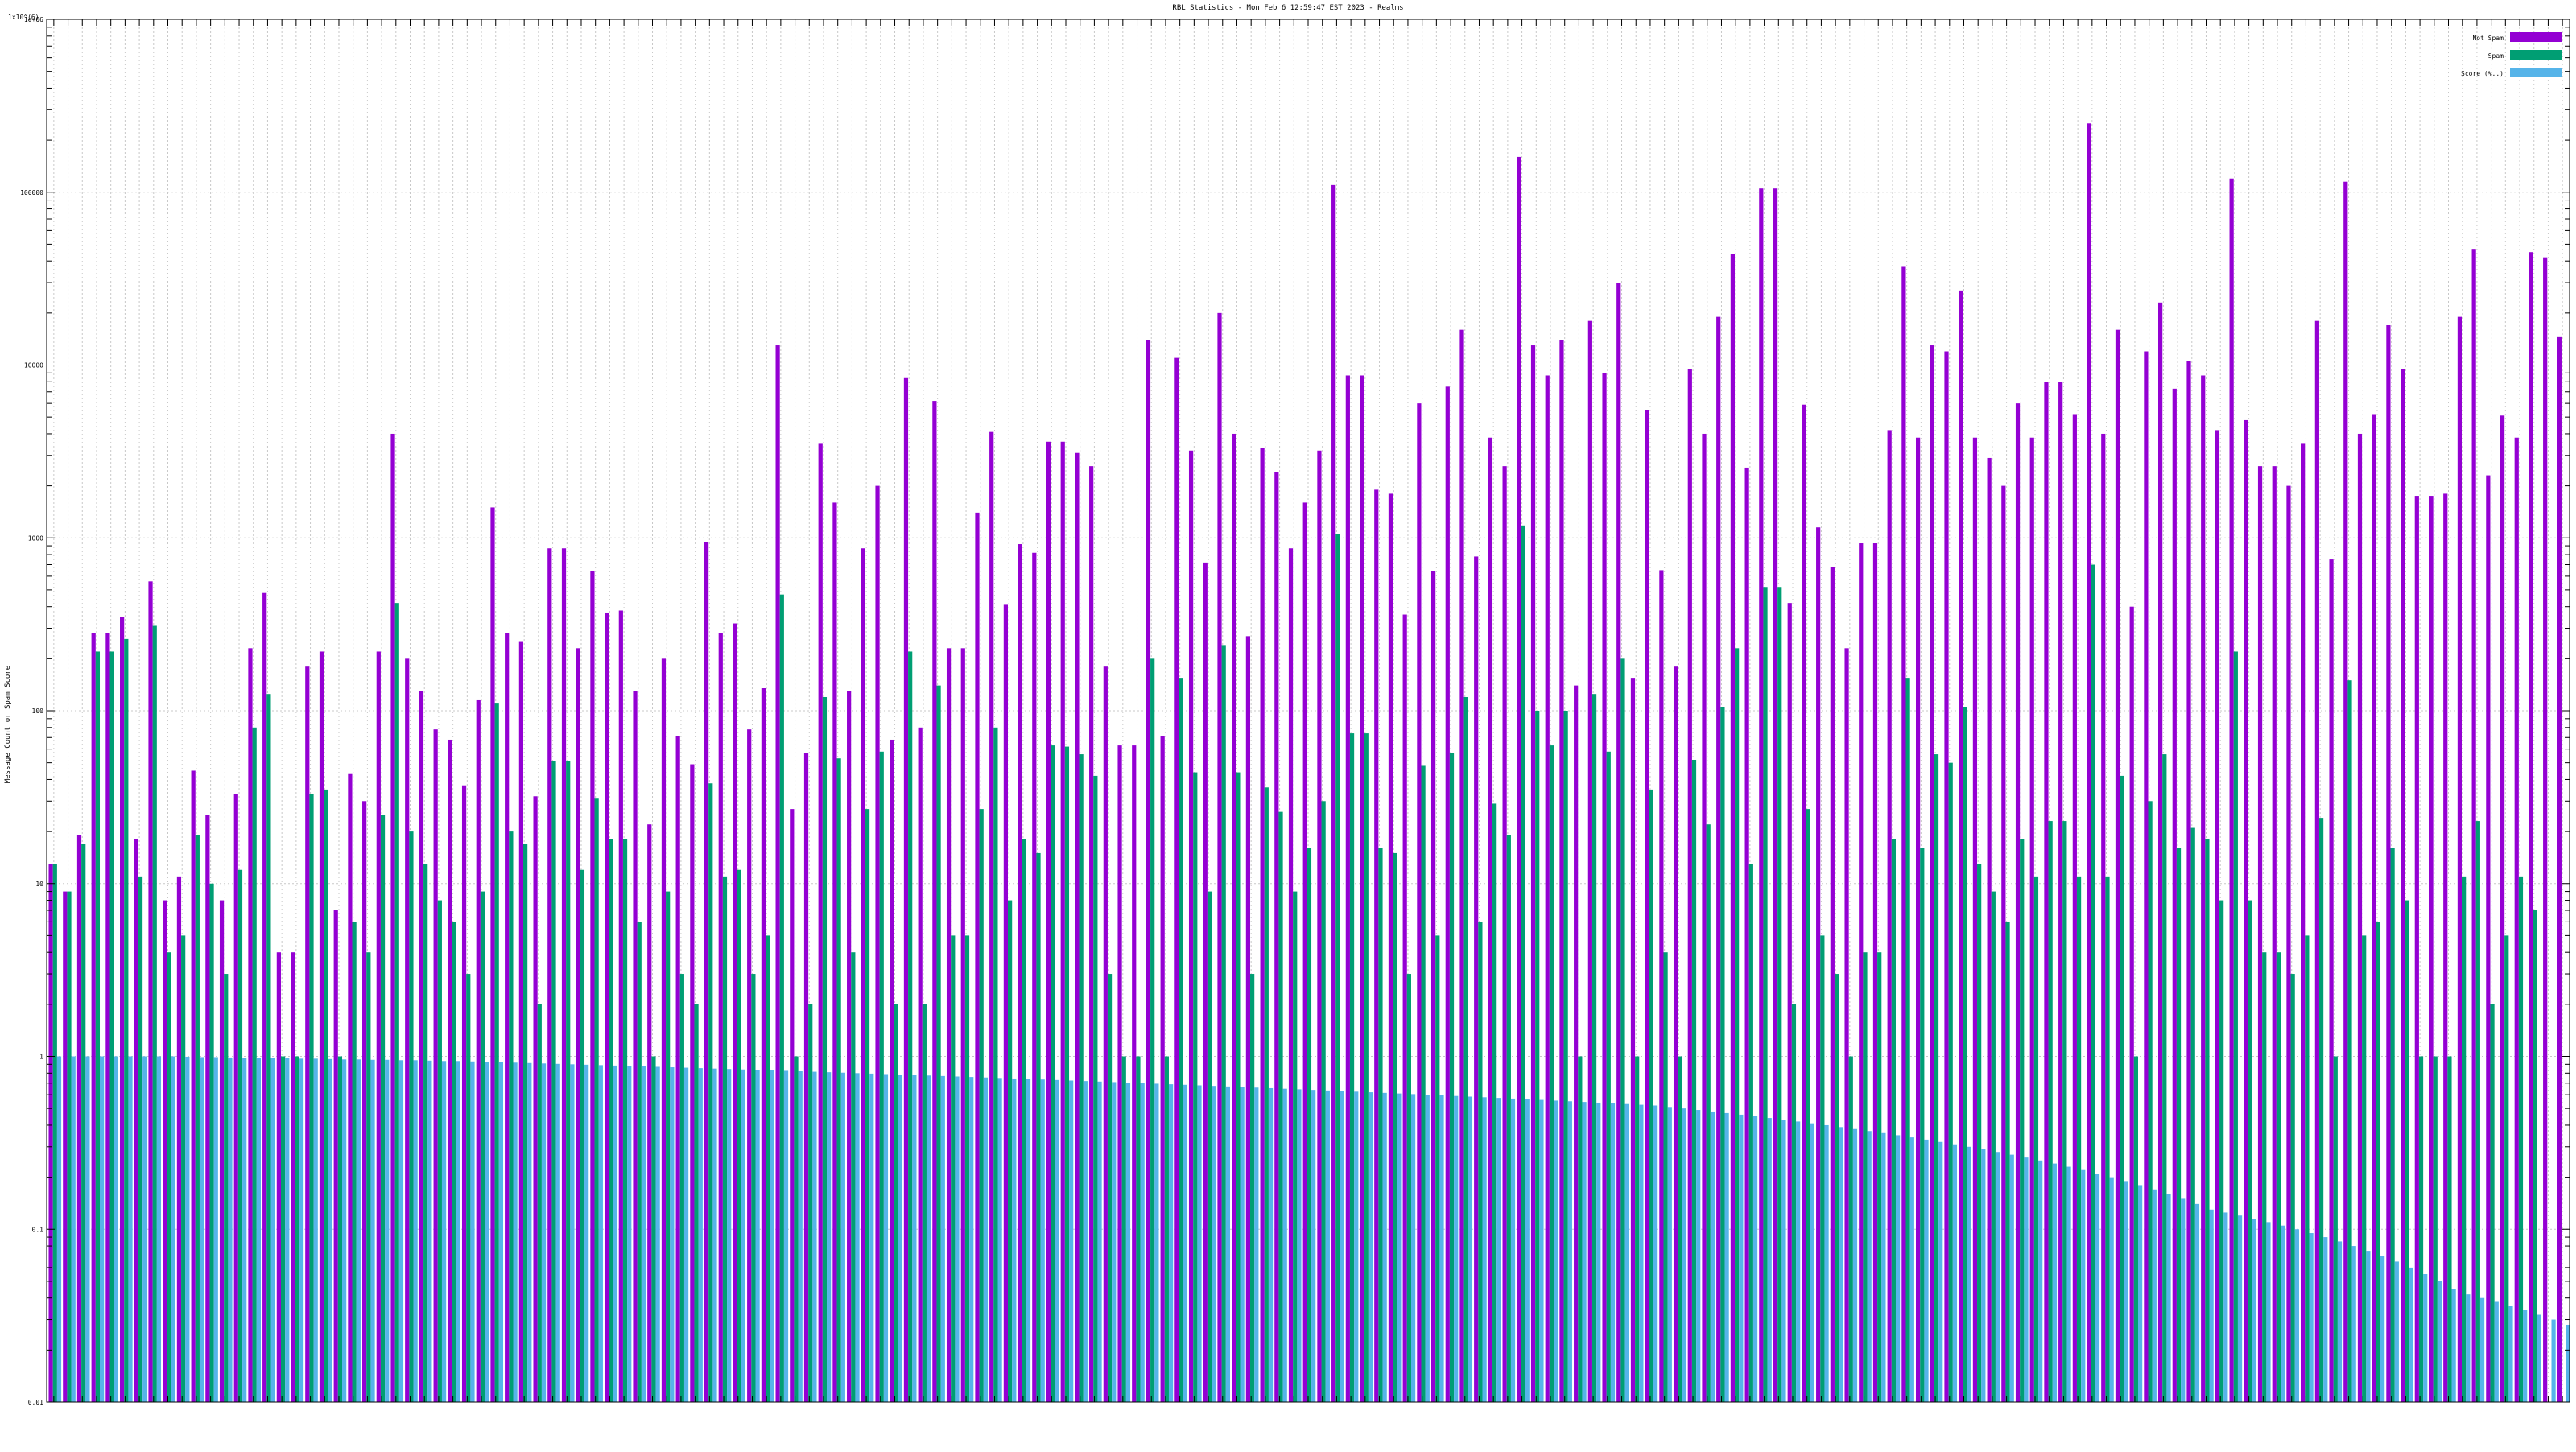  I want to click on y-tick-label: 1000, so click(35, 538).